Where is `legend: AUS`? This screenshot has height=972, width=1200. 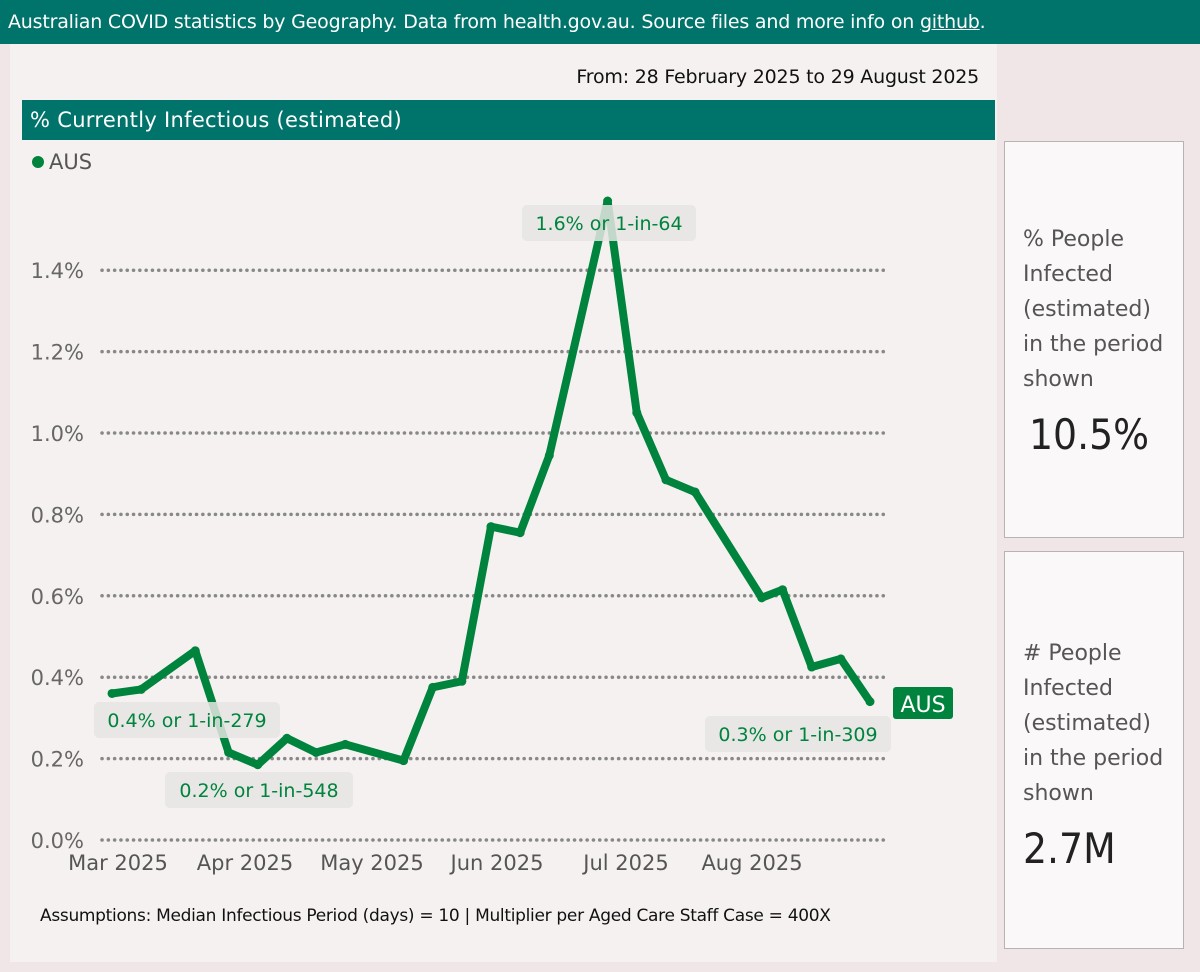
legend: AUS is located at coordinates (62, 162).